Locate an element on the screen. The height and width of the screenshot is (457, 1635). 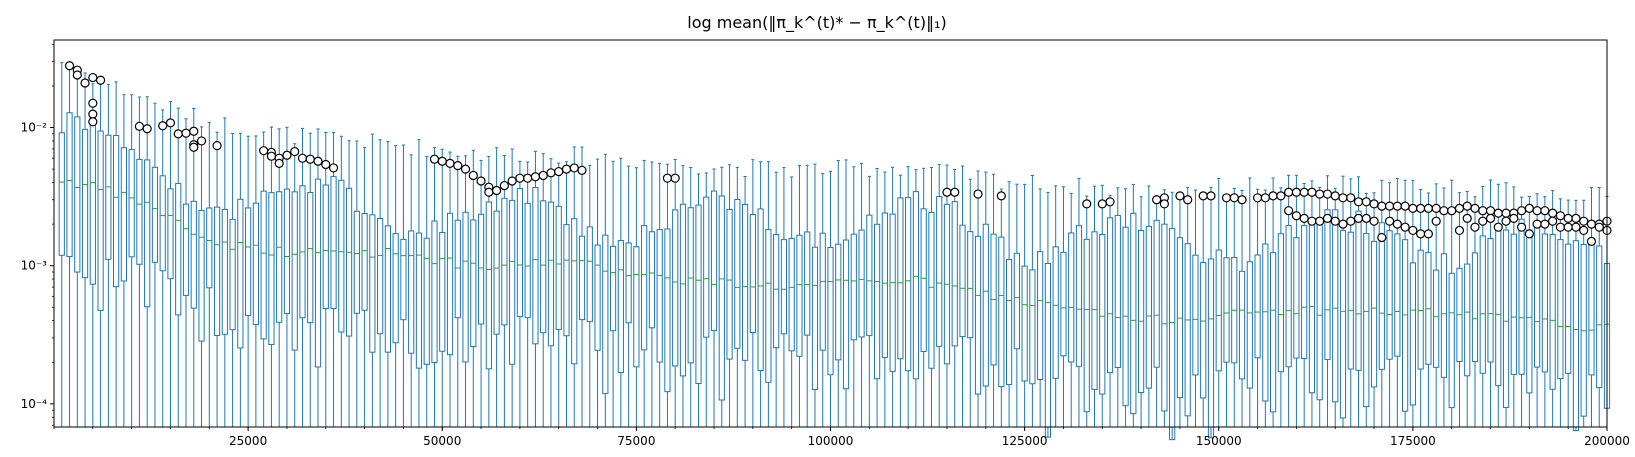
x-tick-label: 200000 is located at coordinates (1607, 441).